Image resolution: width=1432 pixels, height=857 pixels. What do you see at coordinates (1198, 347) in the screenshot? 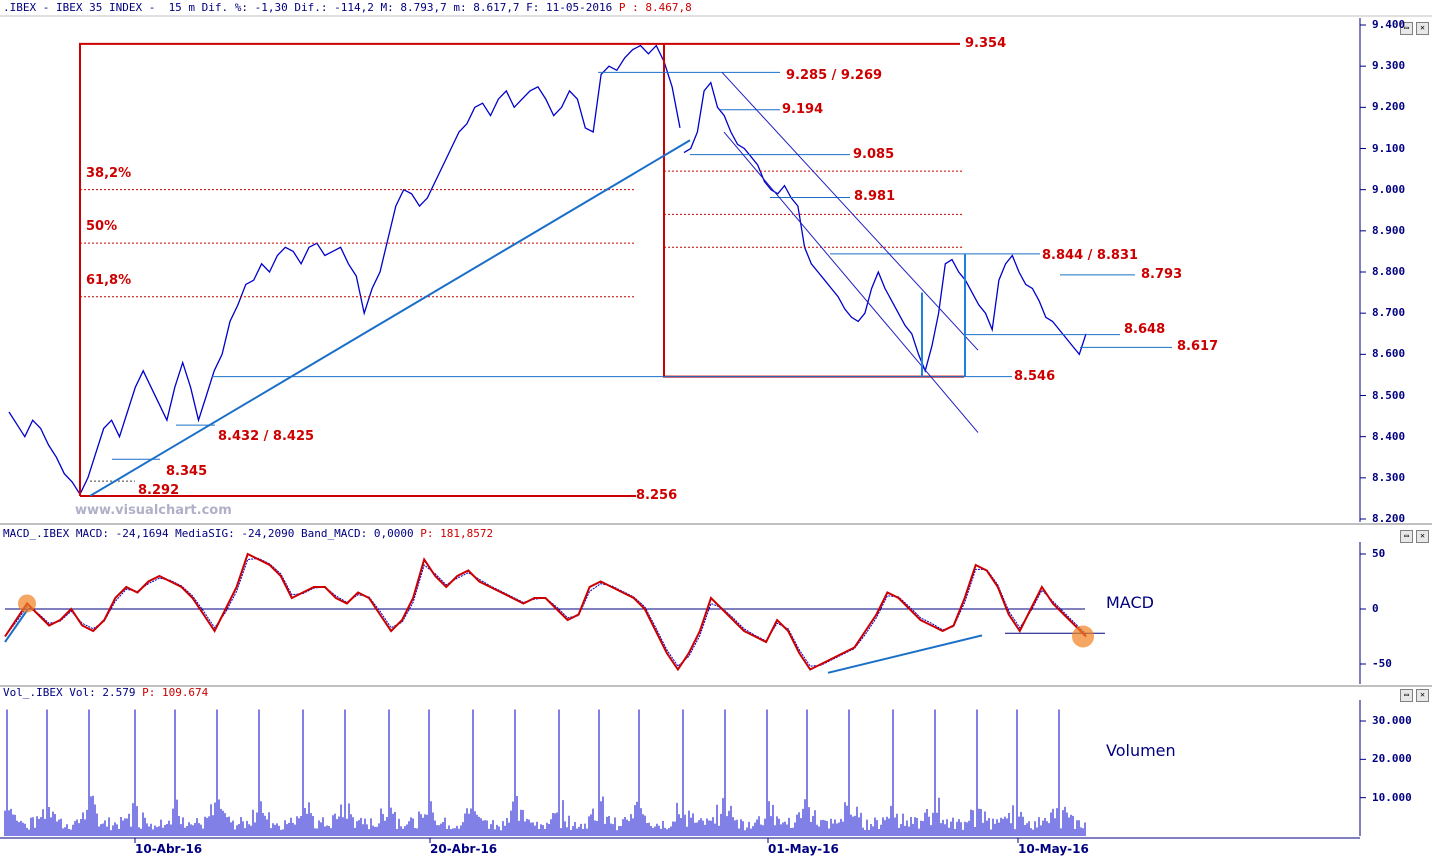
I see `price-annotation-label: 8.617` at bounding box center [1198, 347].